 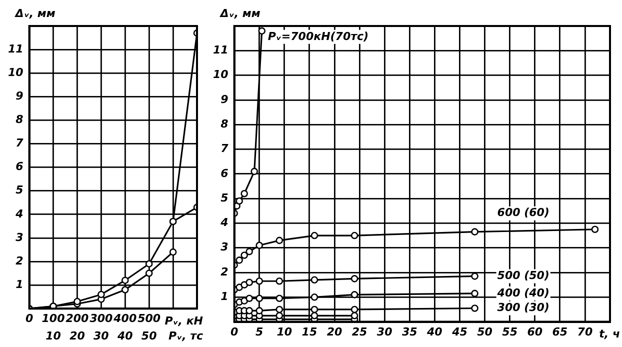 What do you see at coordinates (560, 331) in the screenshot?
I see `x-tick-label: 65` at bounding box center [560, 331].